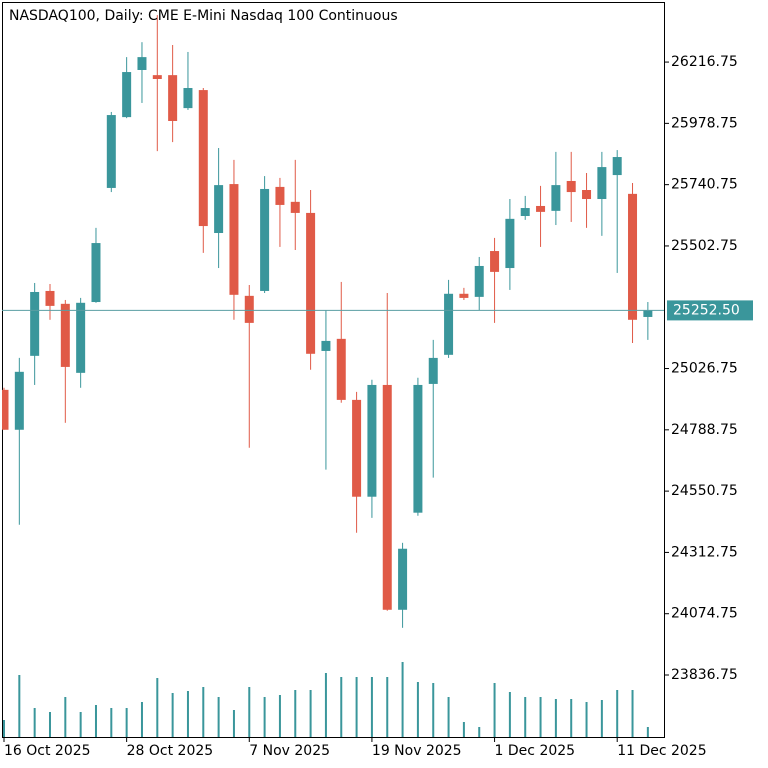 The width and height of the screenshot is (768, 768). What do you see at coordinates (47, 751) in the screenshot?
I see `x-tick-label: 16 Oct 2025` at bounding box center [47, 751].